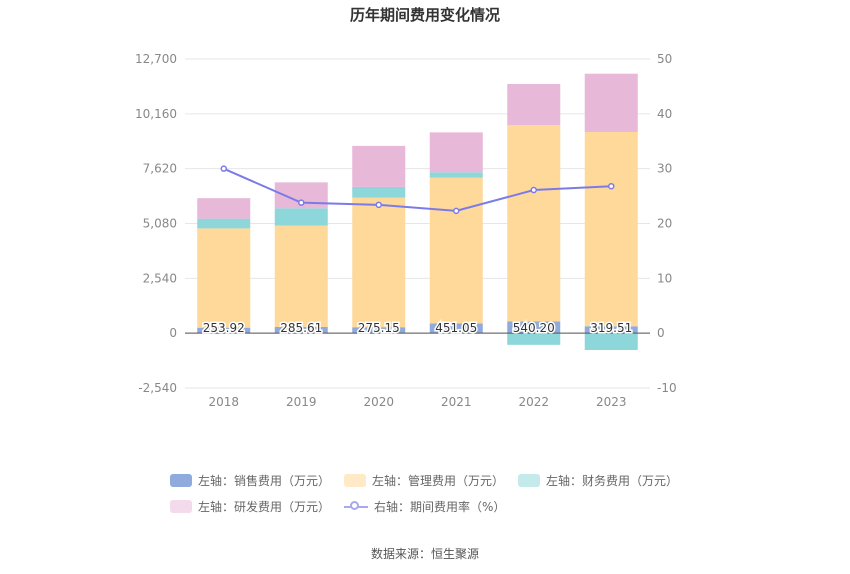  I want to click on x-tick-label: 2019, so click(301, 402).